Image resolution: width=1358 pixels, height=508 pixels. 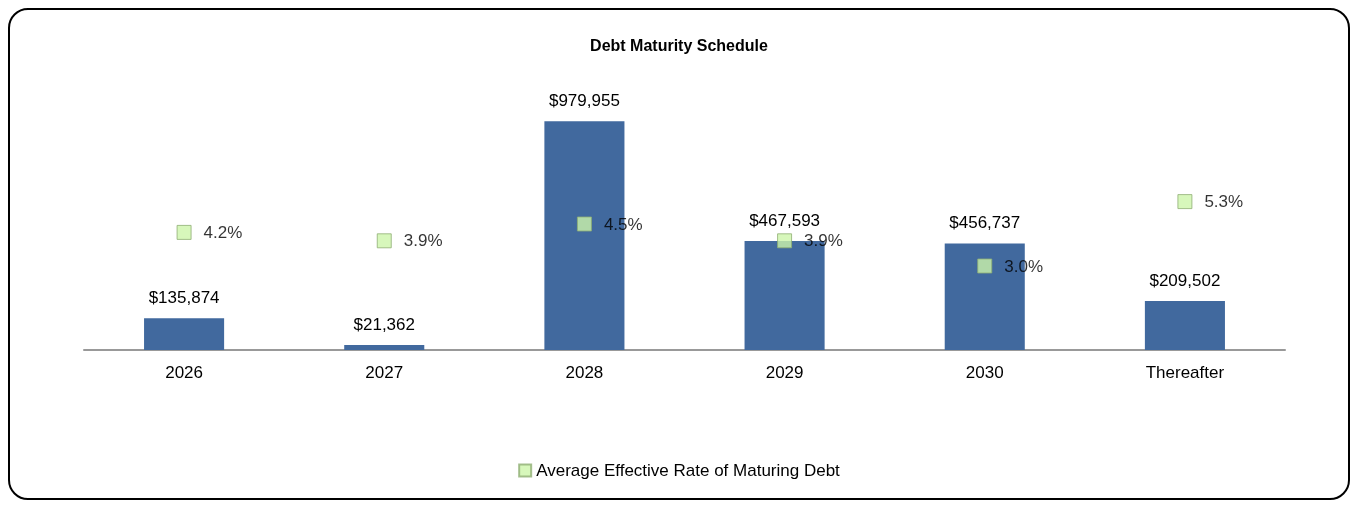 What do you see at coordinates (584, 372) in the screenshot?
I see `x-tick-label: 2028` at bounding box center [584, 372].